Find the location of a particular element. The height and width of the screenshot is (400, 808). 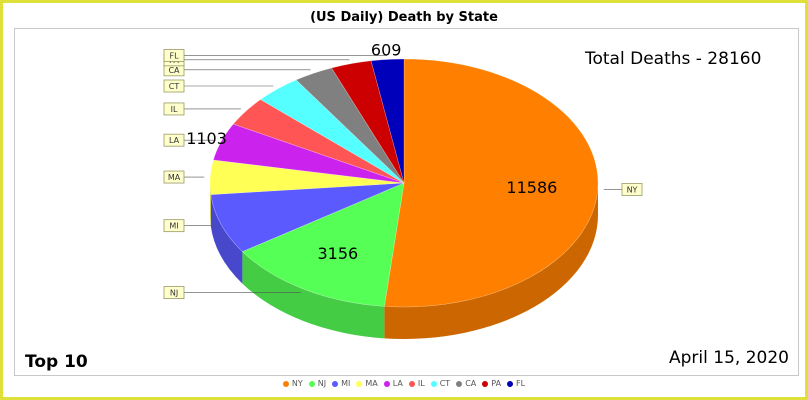

callout-label-ca: CA is located at coordinates (174, 70).